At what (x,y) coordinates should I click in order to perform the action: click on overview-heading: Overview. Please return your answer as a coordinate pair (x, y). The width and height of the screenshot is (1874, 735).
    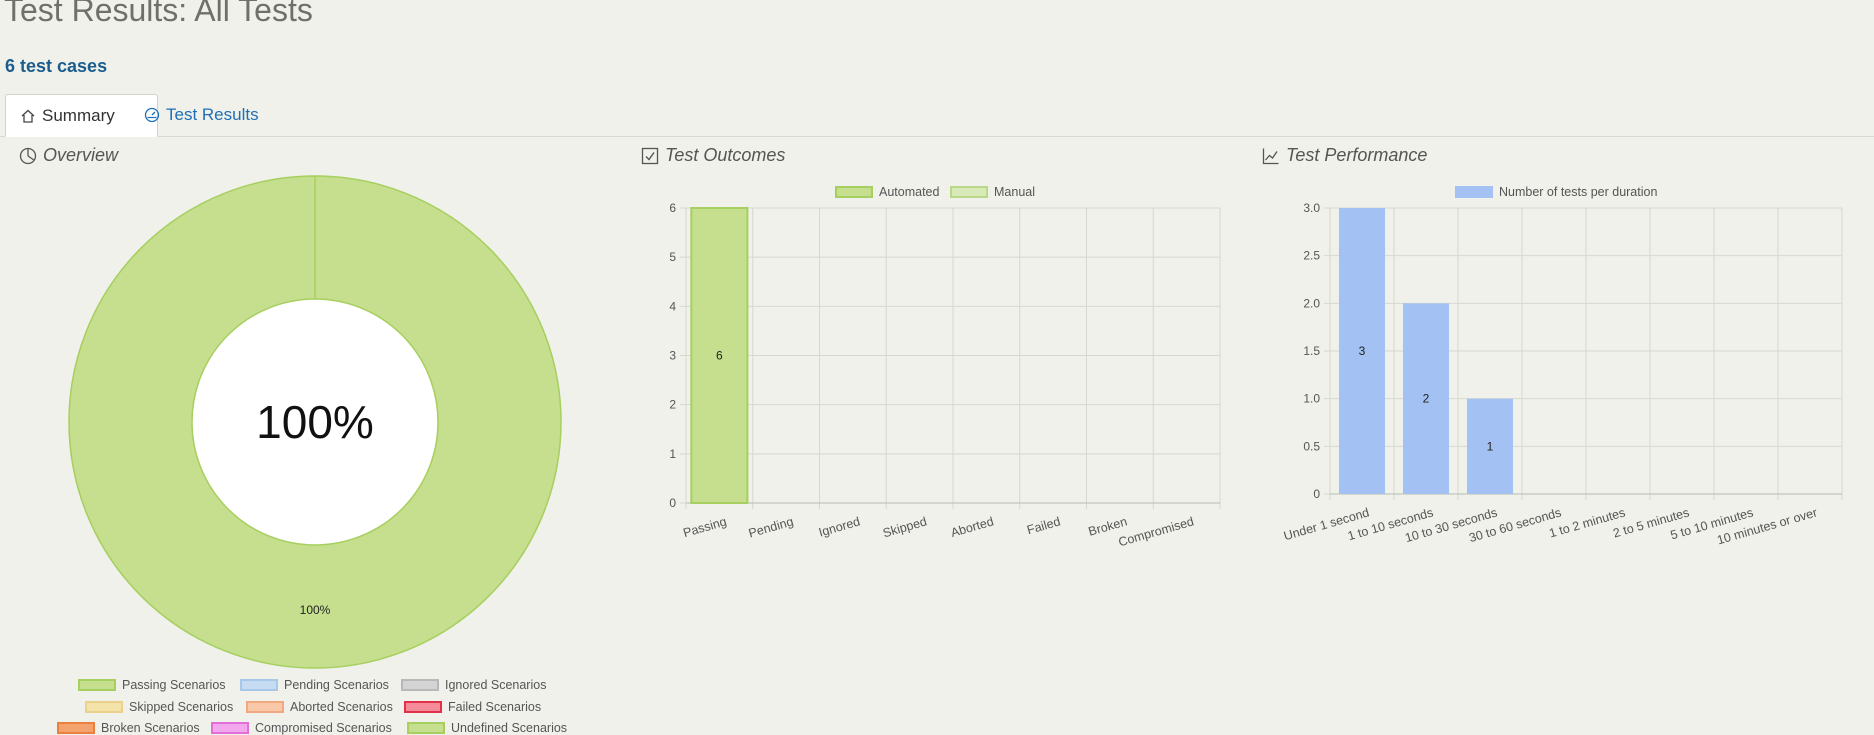
    Looking at the image, I should click on (68, 155).